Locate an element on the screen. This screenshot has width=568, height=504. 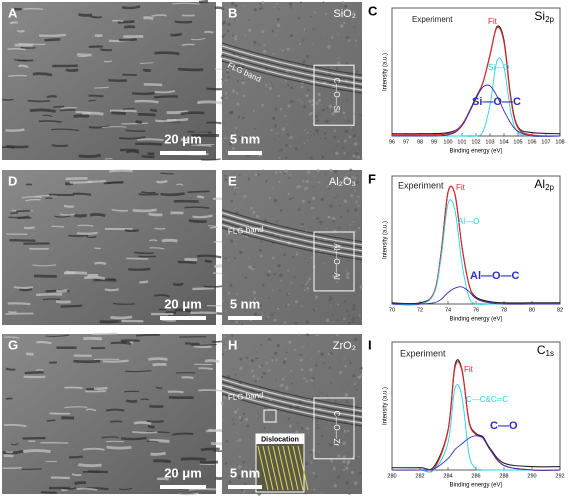
y-axis-label: Intensity (a.u.) is located at coordinates (386, 240).